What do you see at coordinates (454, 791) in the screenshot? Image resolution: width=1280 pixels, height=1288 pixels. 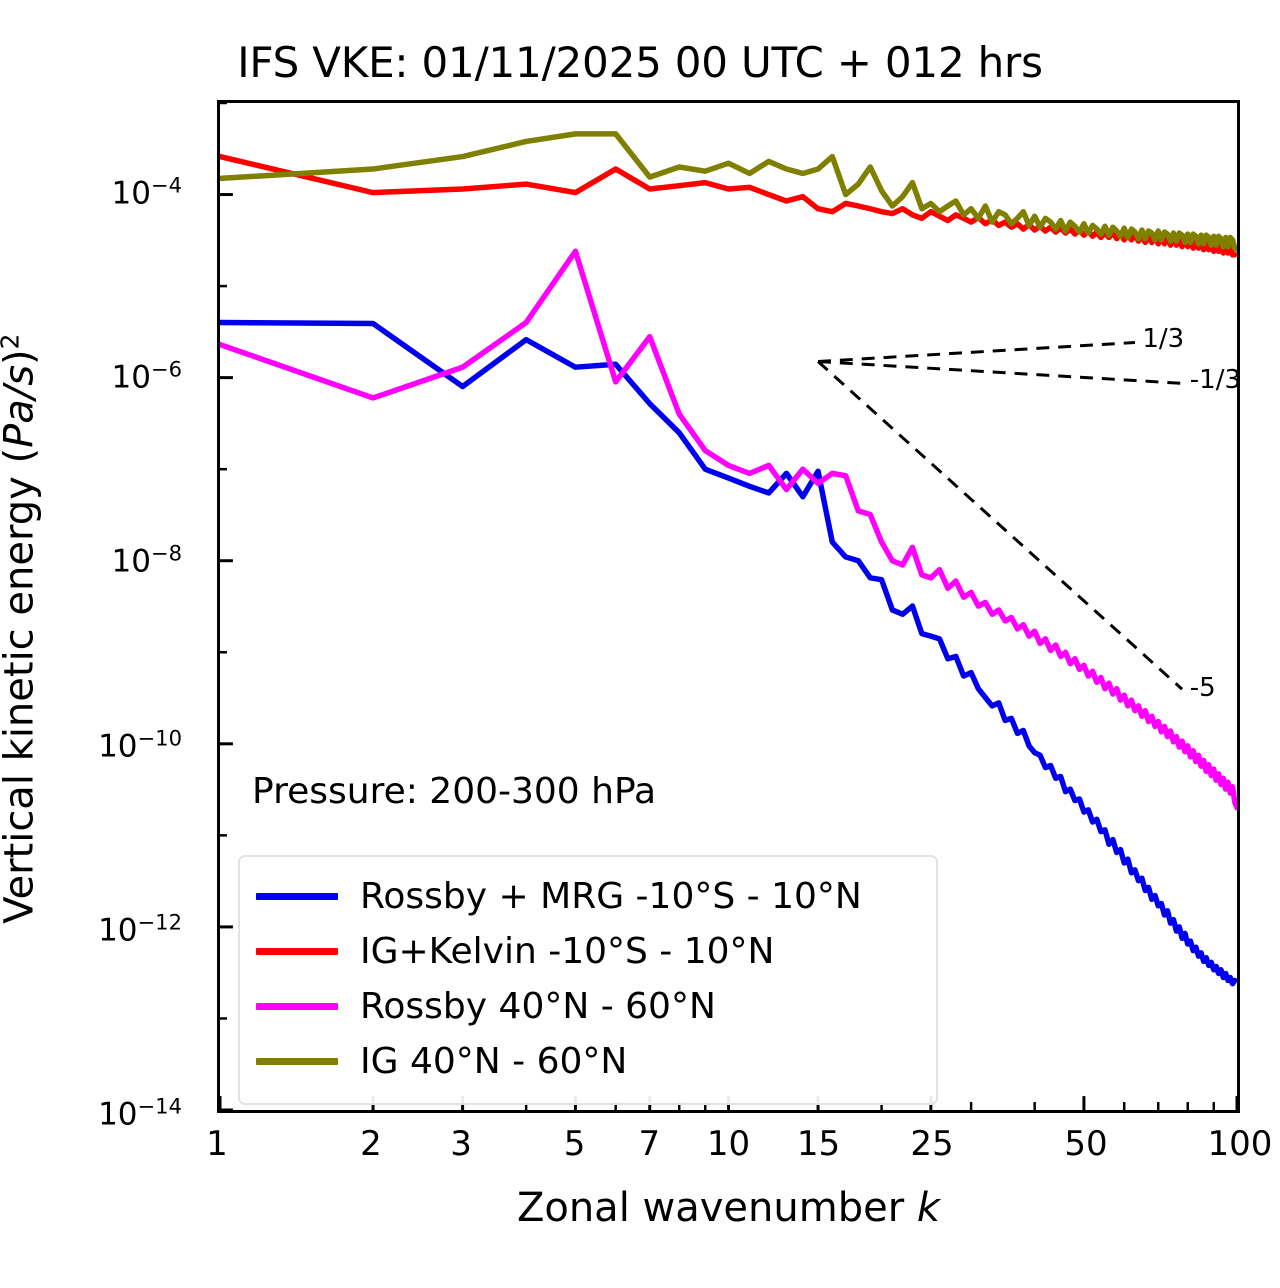 I see `pressure-annotation: Pressure: 200-300 hPa` at bounding box center [454, 791].